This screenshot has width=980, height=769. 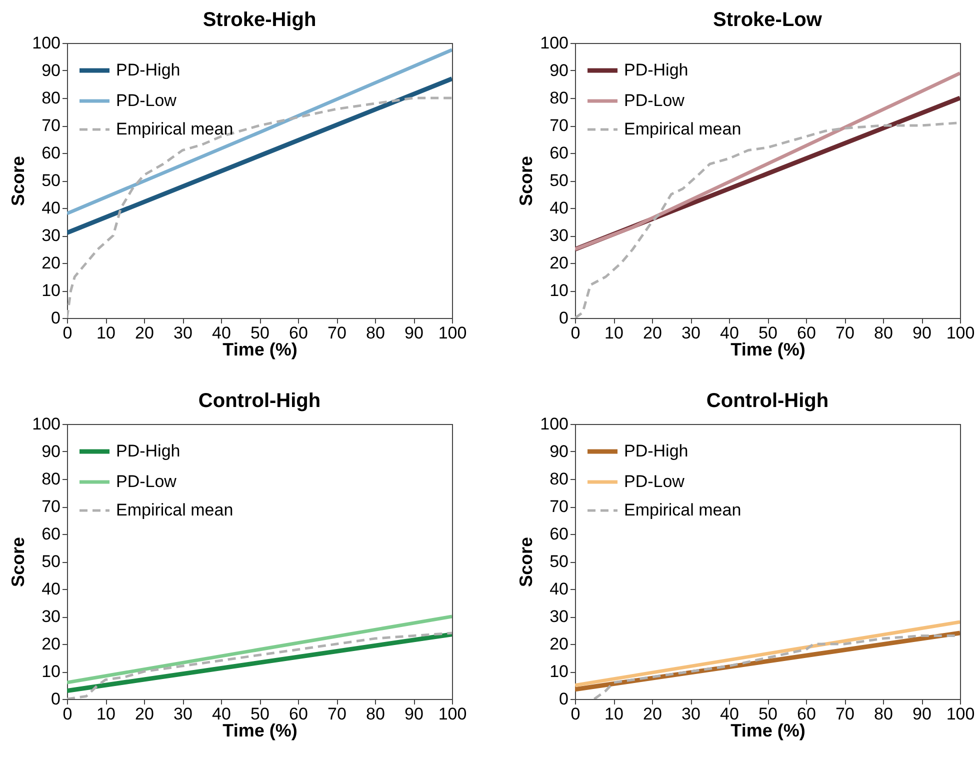 I want to click on chart-title: Stroke-High, so click(x=259, y=20).